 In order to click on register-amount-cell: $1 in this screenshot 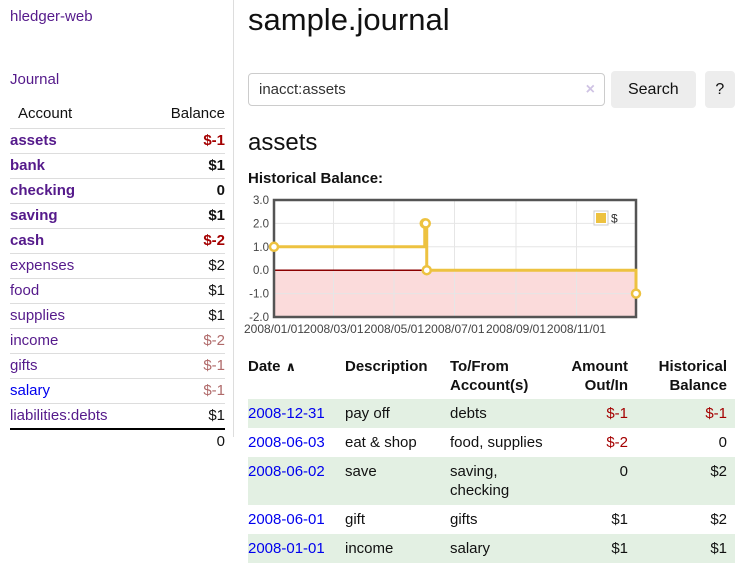, I will do `click(619, 548)`.